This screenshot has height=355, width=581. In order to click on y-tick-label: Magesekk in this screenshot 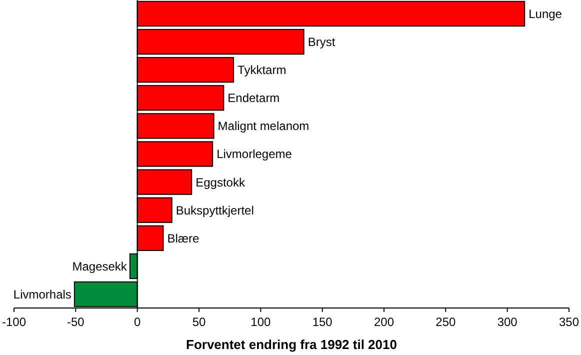, I will do `click(100, 266)`.